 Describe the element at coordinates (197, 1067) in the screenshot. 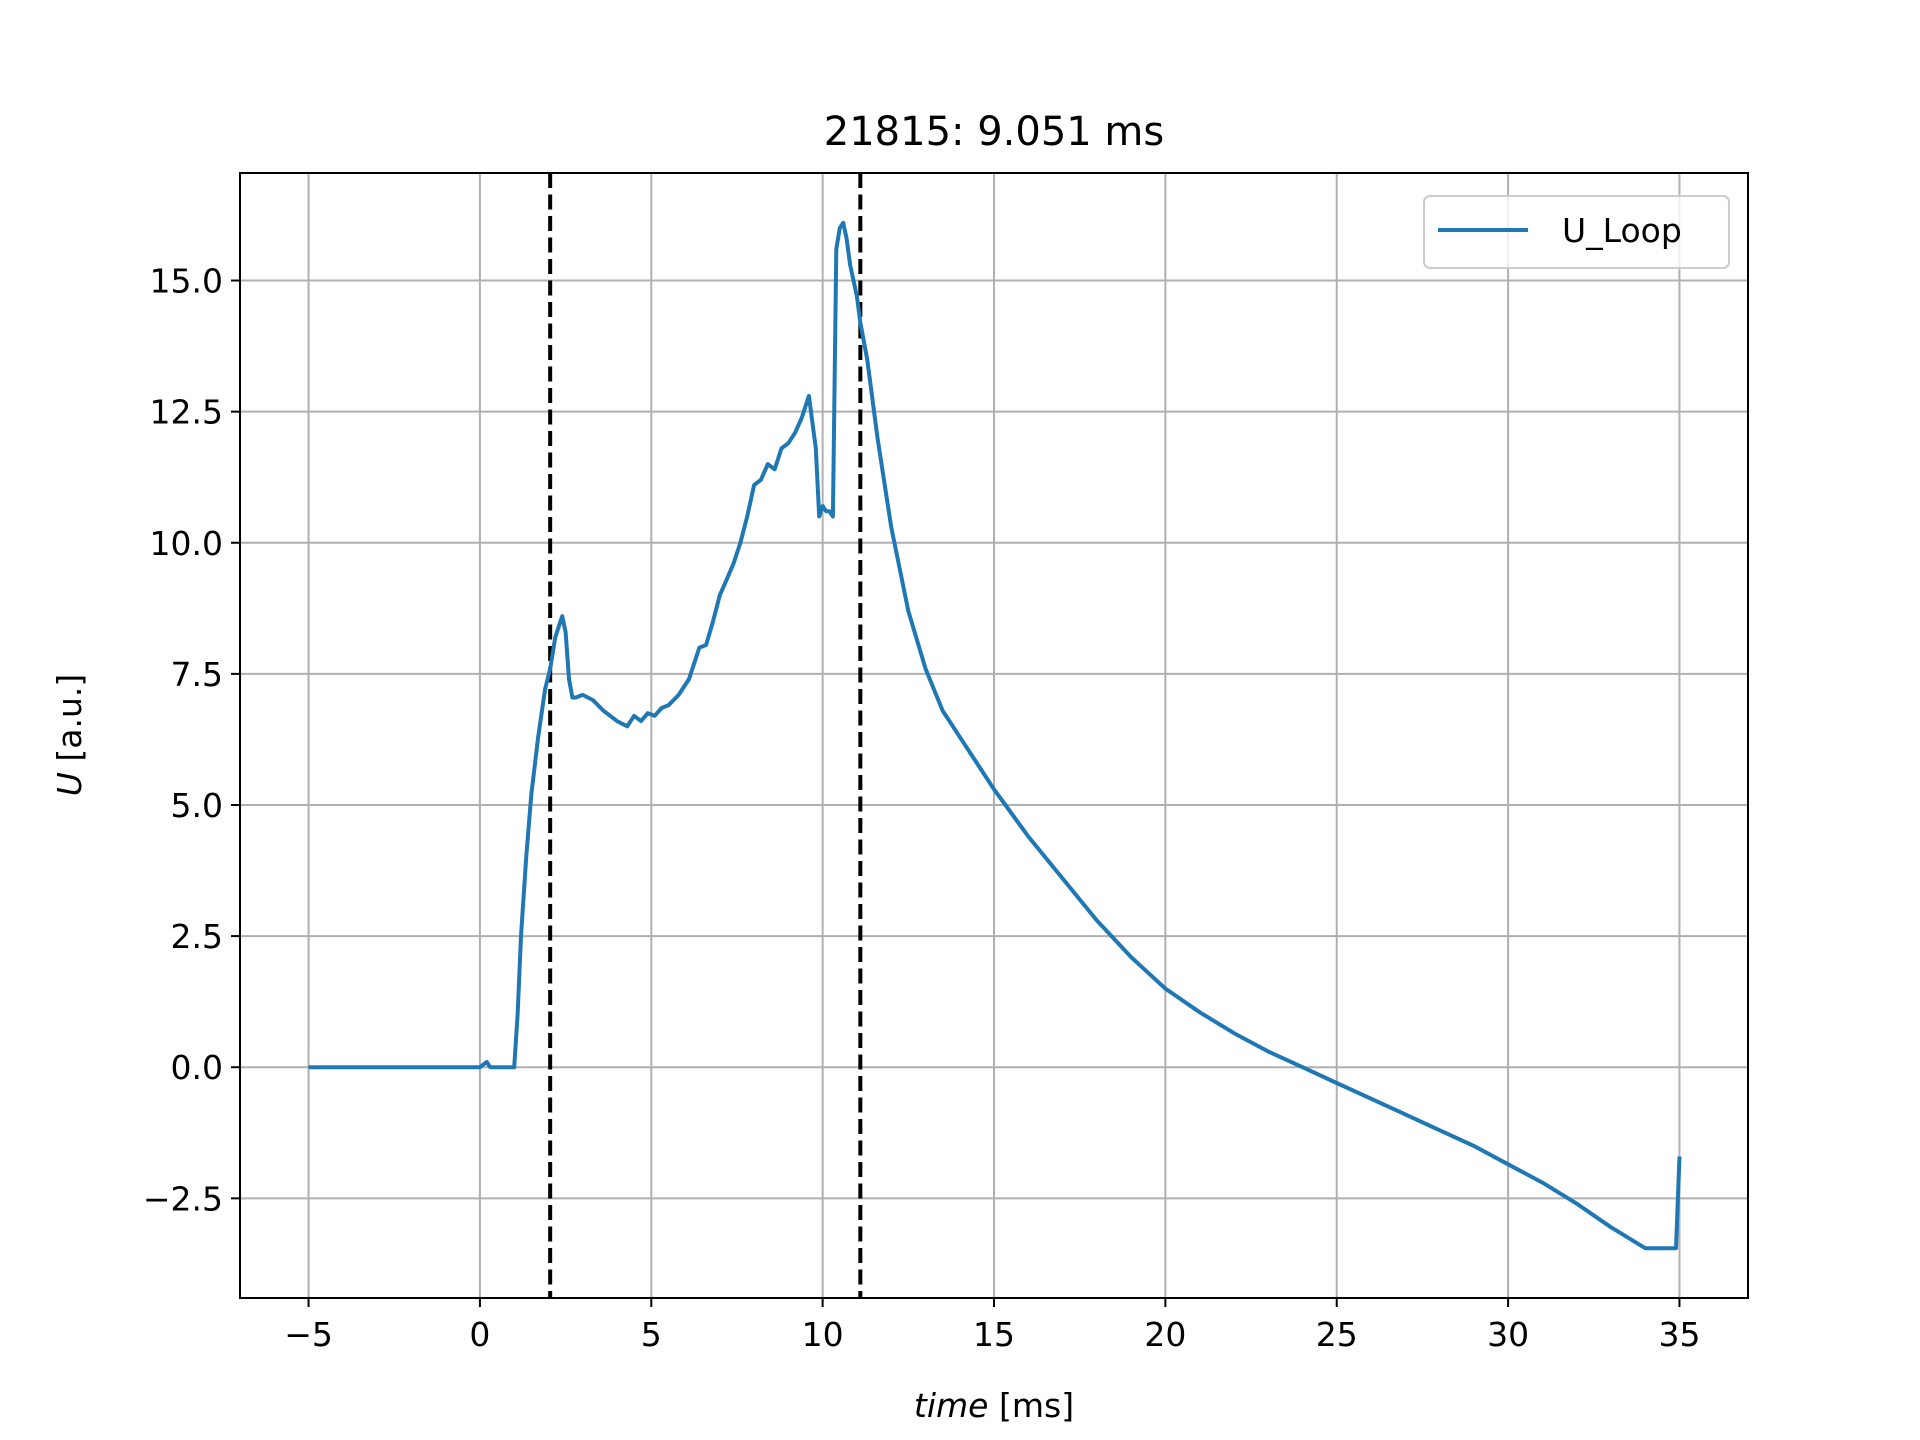

I see `y-tick-label: 0.0` at that location.